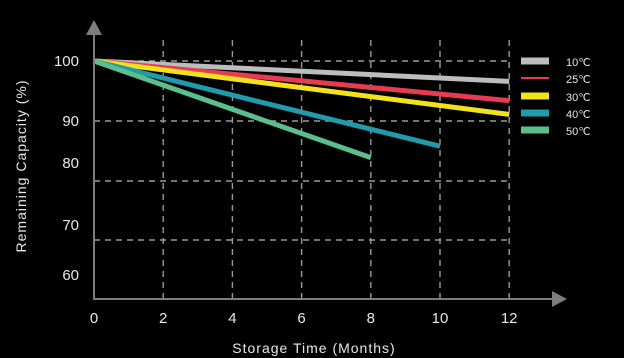 Image resolution: width=624 pixels, height=358 pixels. Describe the element at coordinates (163, 318) in the screenshot. I see `x-tick-label: 2` at that location.